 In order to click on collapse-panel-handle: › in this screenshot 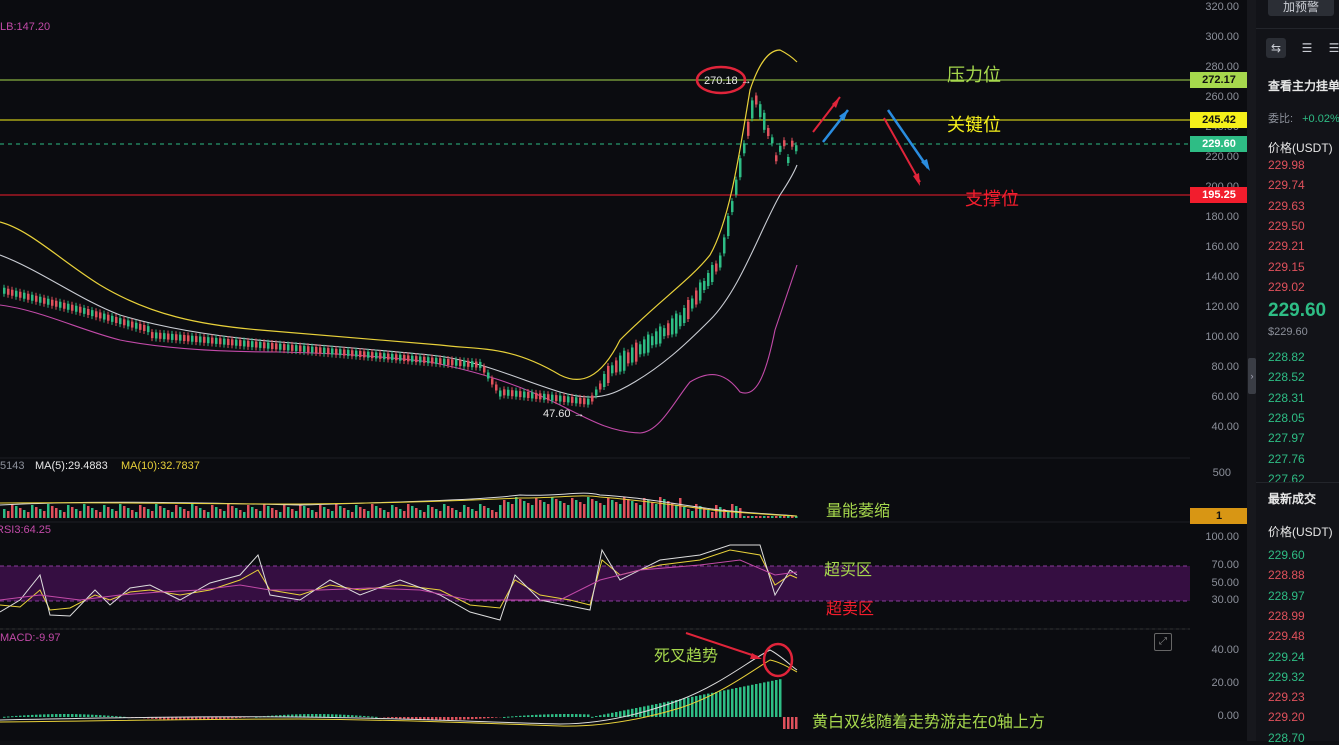, I will do `click(1252, 376)`.